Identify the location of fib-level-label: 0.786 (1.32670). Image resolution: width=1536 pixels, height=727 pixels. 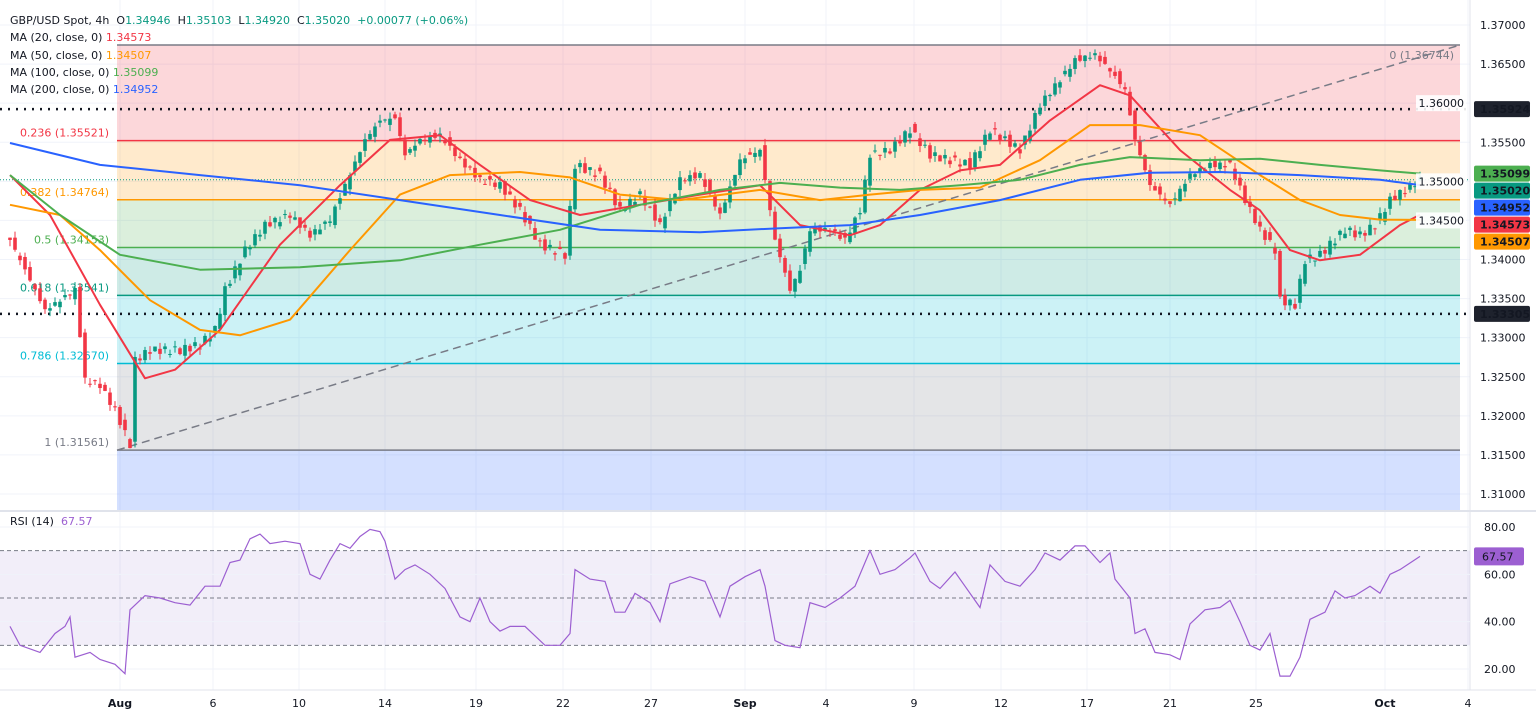
(64, 355).